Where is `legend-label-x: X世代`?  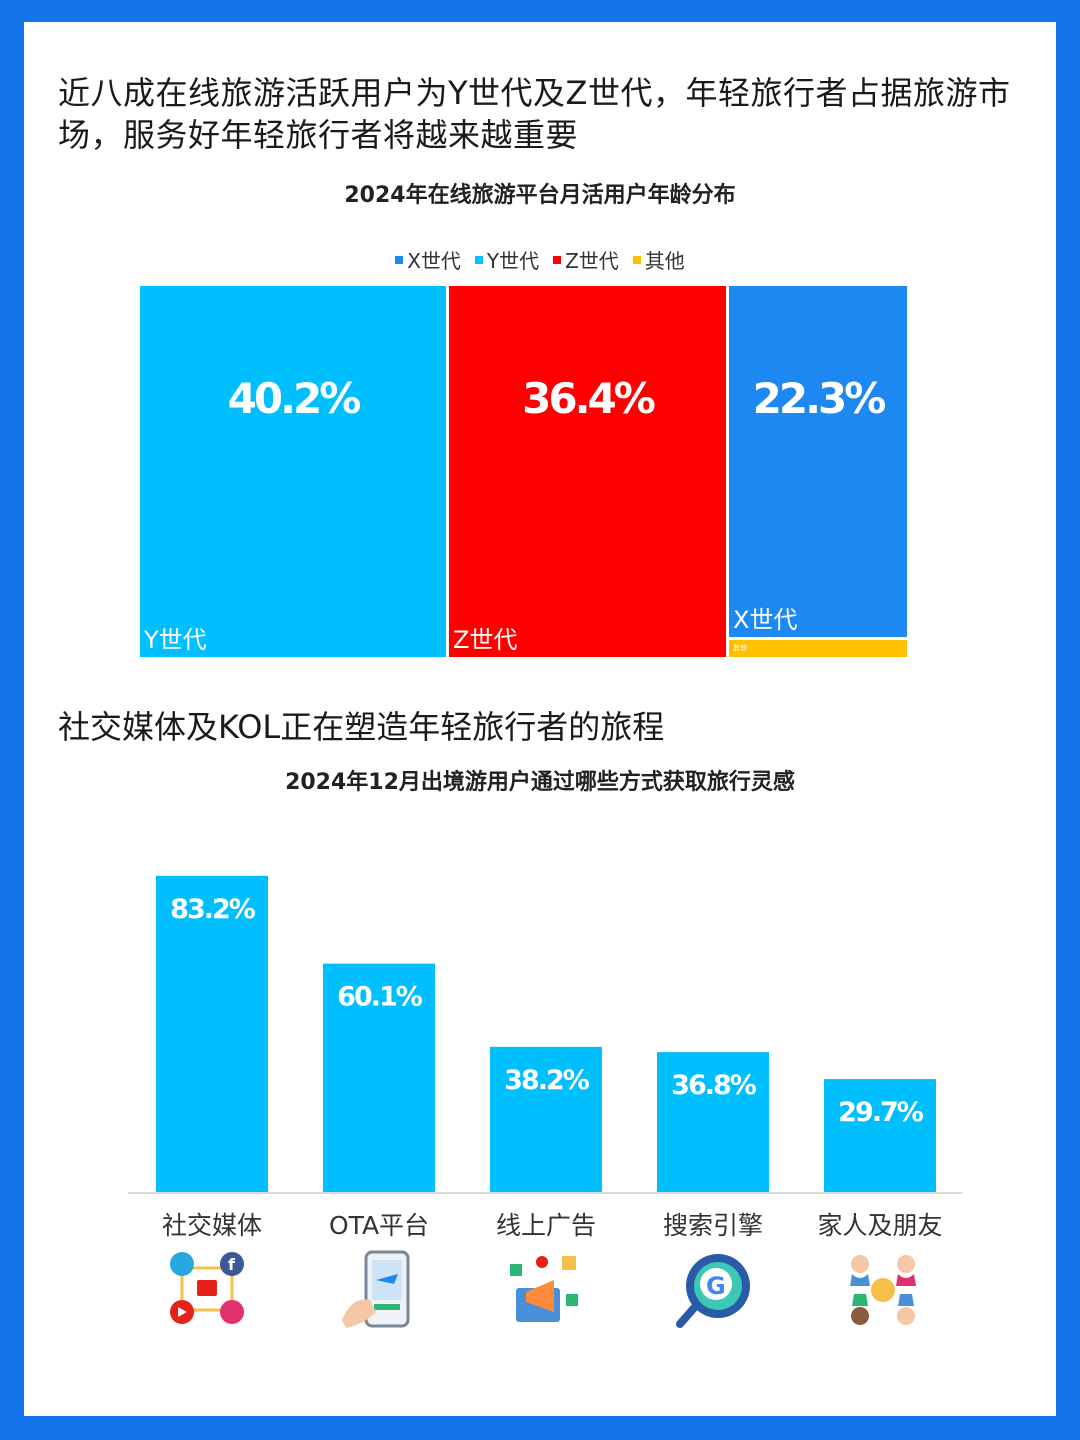
legend-label-x: X世代 is located at coordinates (434, 261).